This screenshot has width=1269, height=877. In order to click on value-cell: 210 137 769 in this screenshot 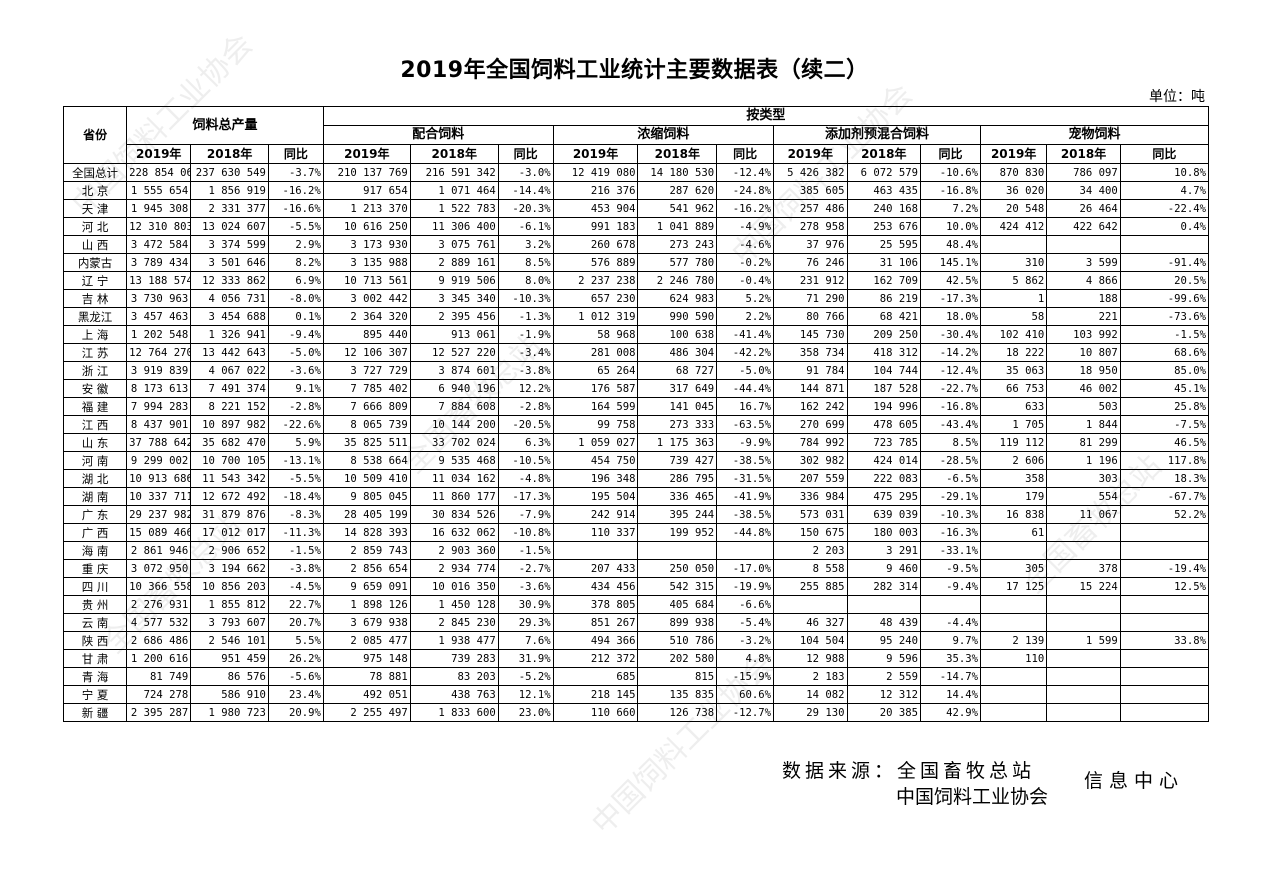, I will do `click(366, 172)`.